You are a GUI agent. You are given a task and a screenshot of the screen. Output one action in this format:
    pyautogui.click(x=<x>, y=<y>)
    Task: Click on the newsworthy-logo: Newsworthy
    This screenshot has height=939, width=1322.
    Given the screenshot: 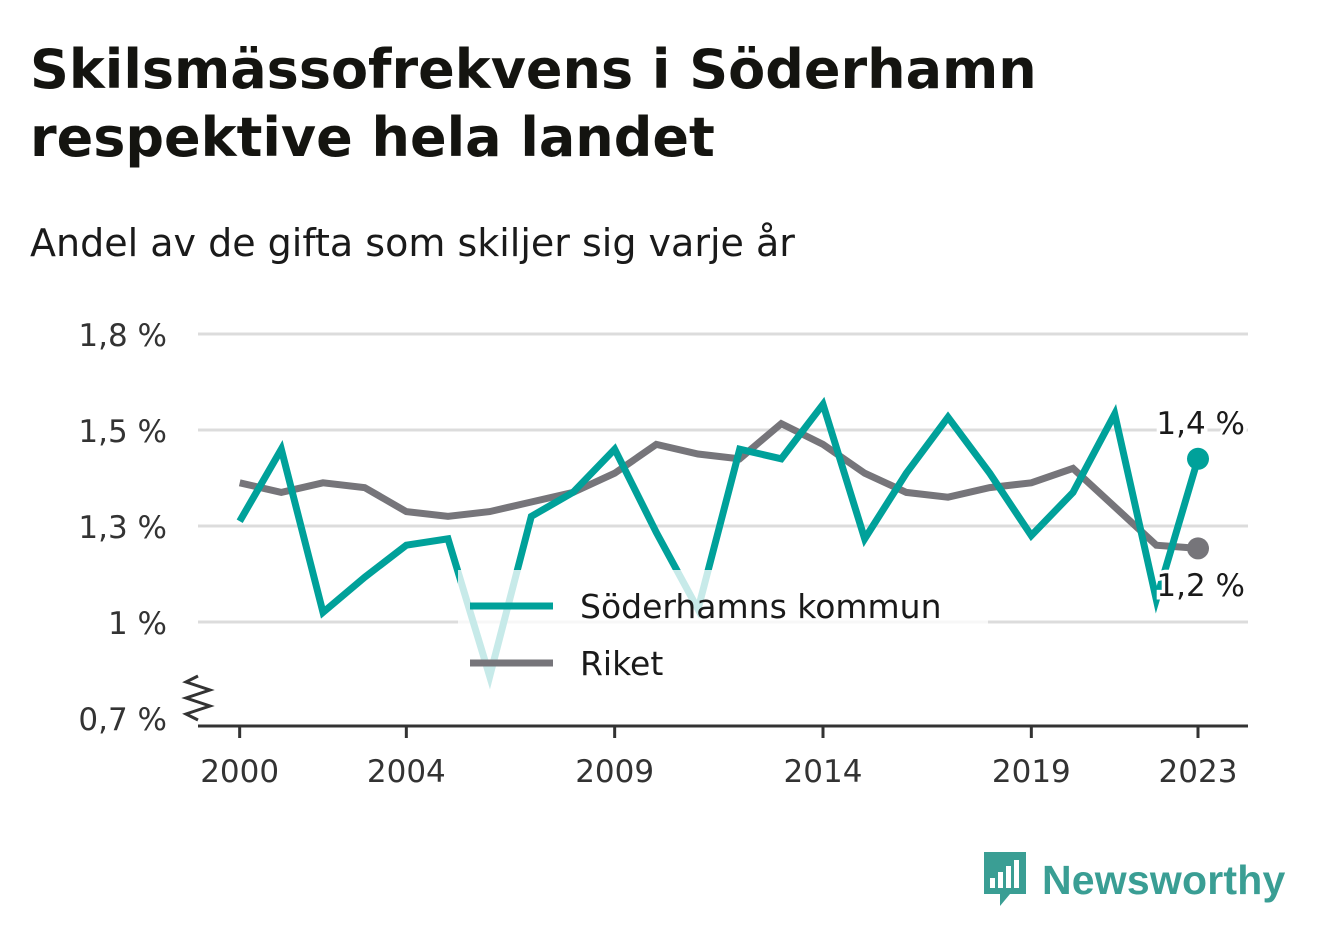 What is the action you would take?
    pyautogui.click(x=1133, y=880)
    